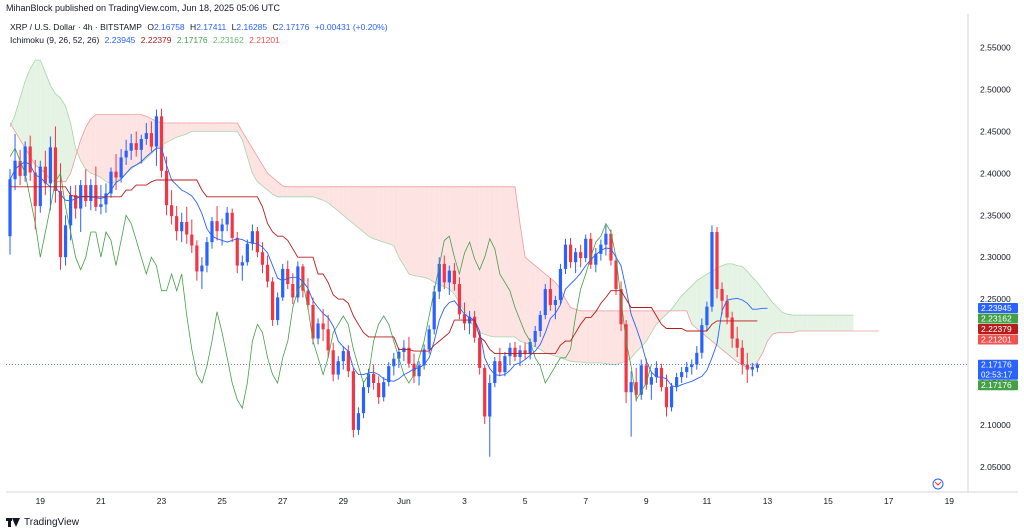  What do you see at coordinates (995, 215) in the screenshot?
I see `price-tick-label: 2.35000` at bounding box center [995, 215].